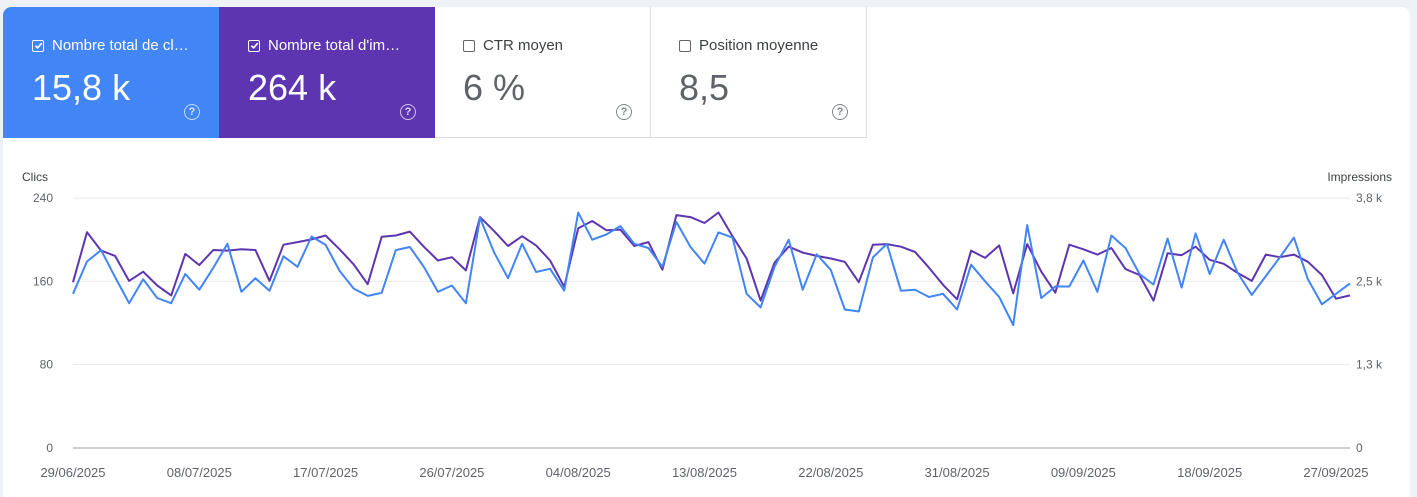  I want to click on x-axis-tick-label: 04/08/2025, so click(578, 472).